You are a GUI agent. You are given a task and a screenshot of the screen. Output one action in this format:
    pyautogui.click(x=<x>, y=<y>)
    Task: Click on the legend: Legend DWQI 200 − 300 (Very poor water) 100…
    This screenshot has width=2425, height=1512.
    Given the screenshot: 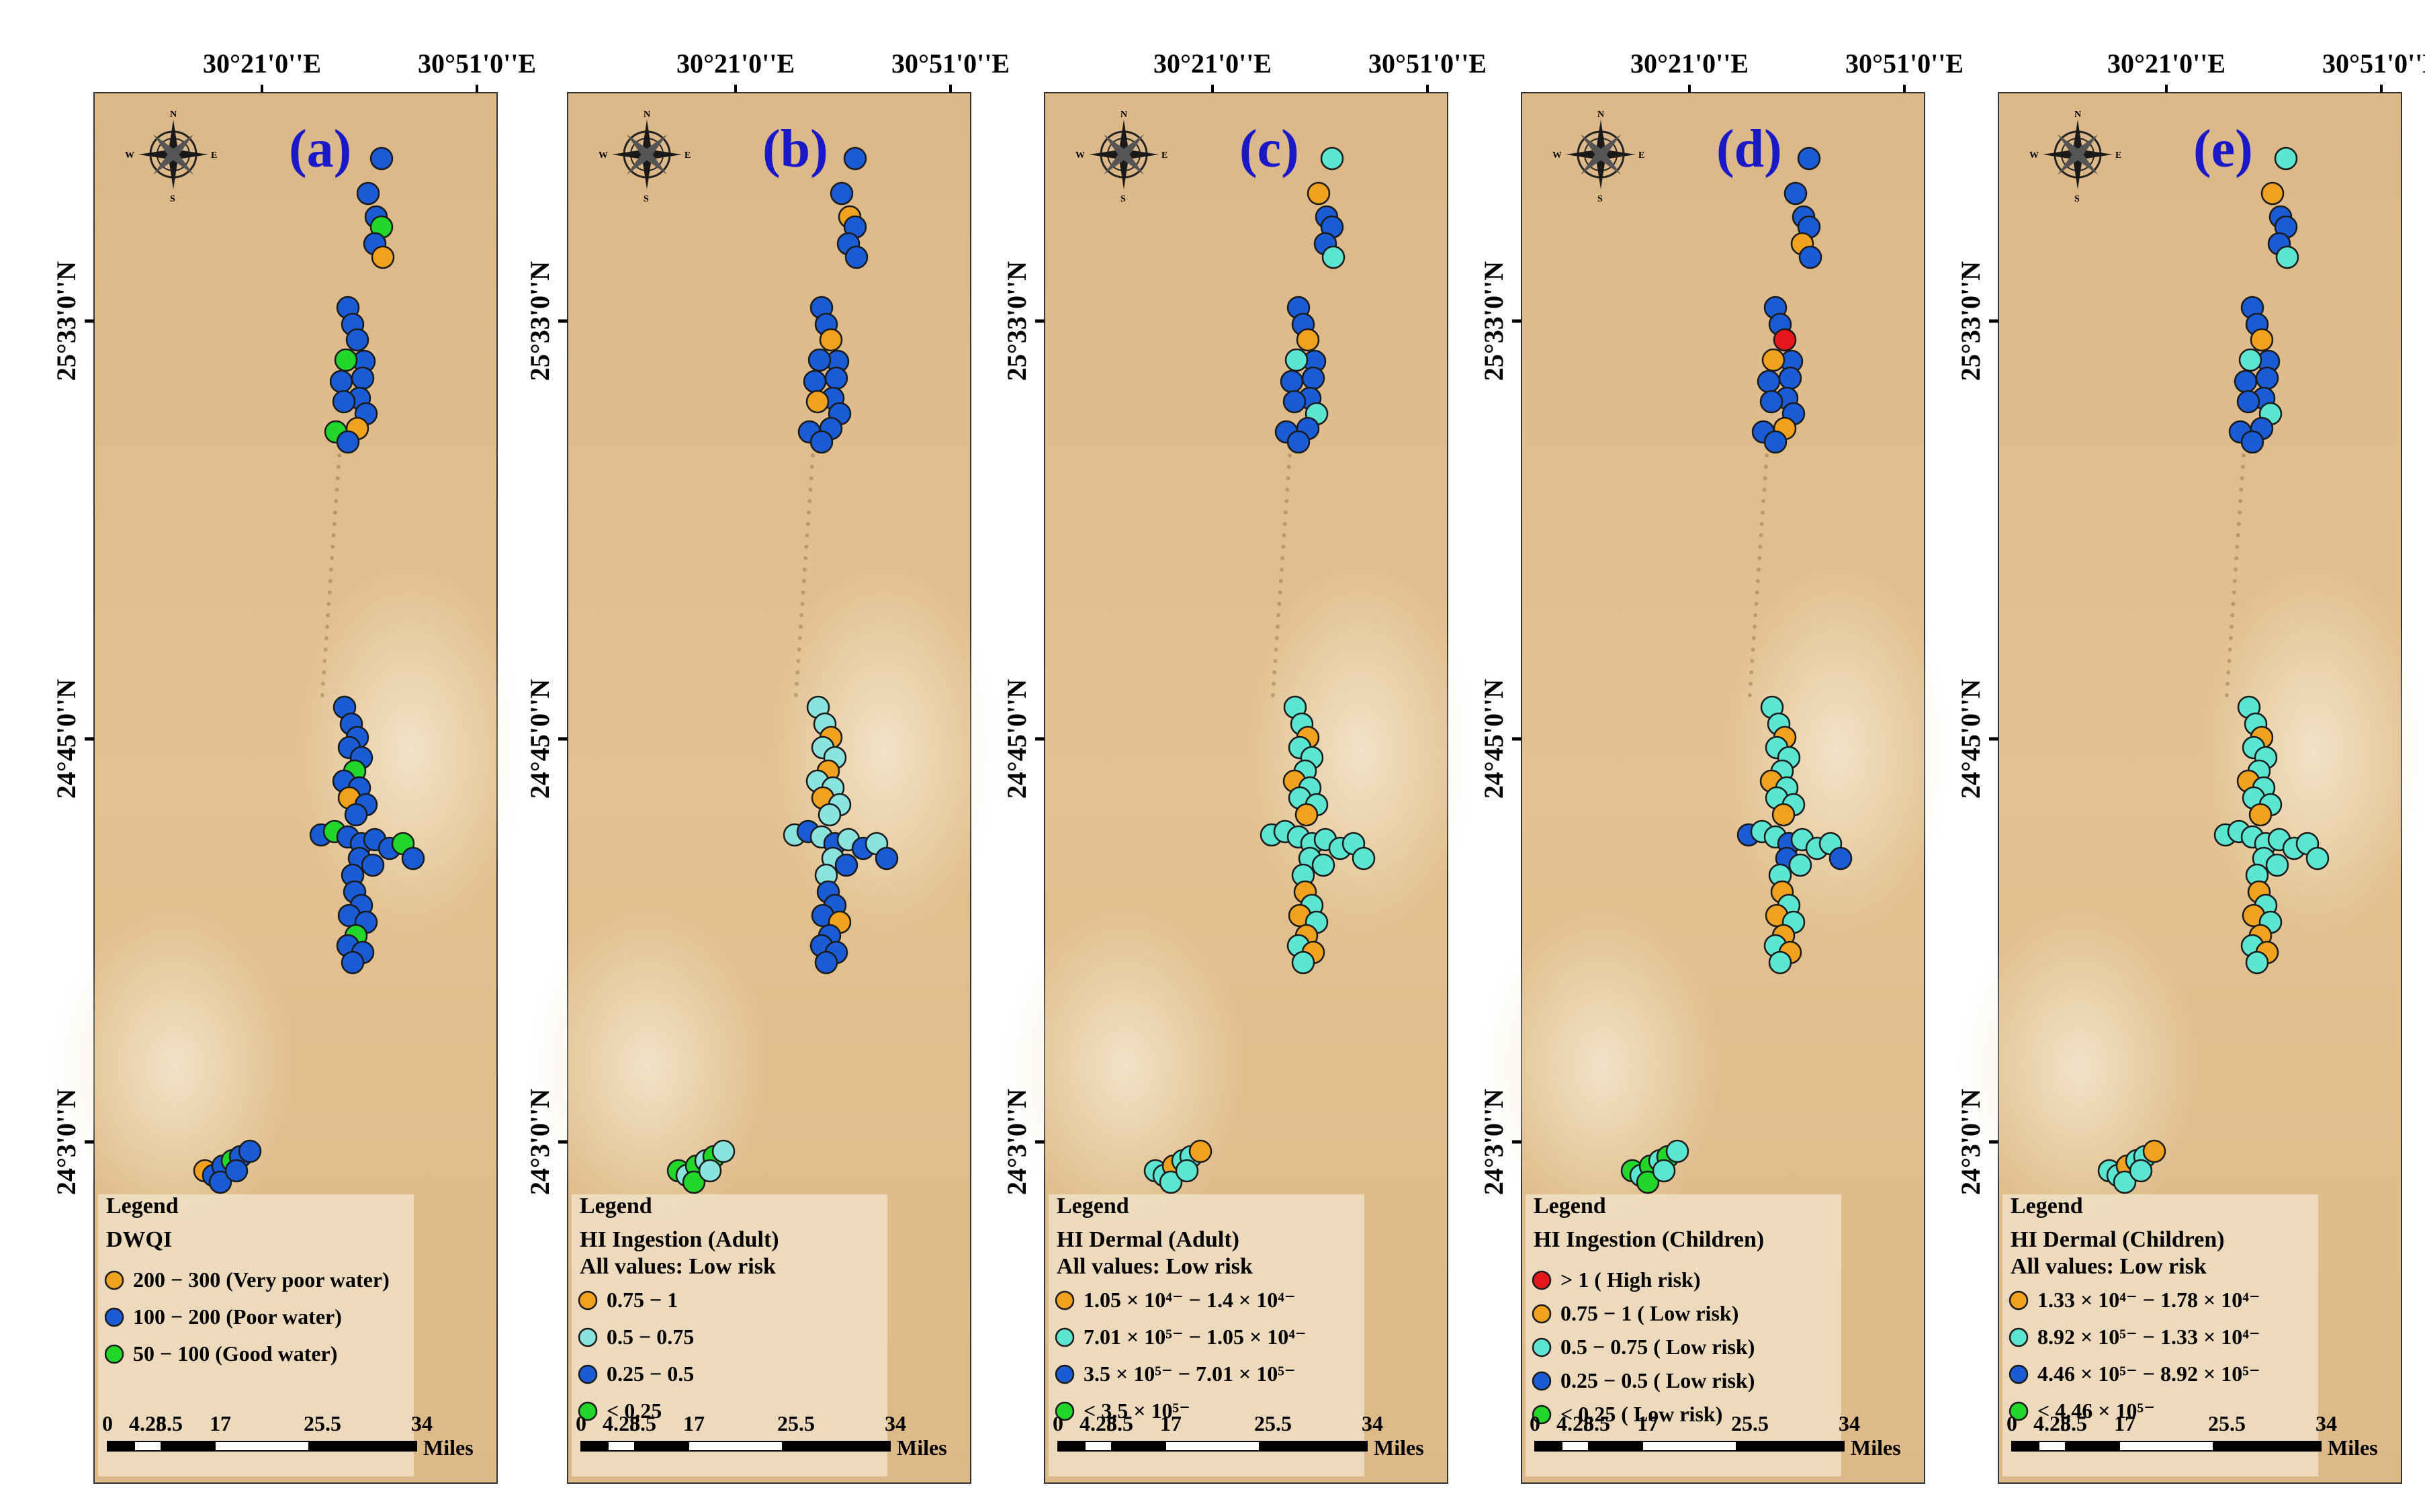 What is the action you would take?
    pyautogui.click(x=256, y=1335)
    